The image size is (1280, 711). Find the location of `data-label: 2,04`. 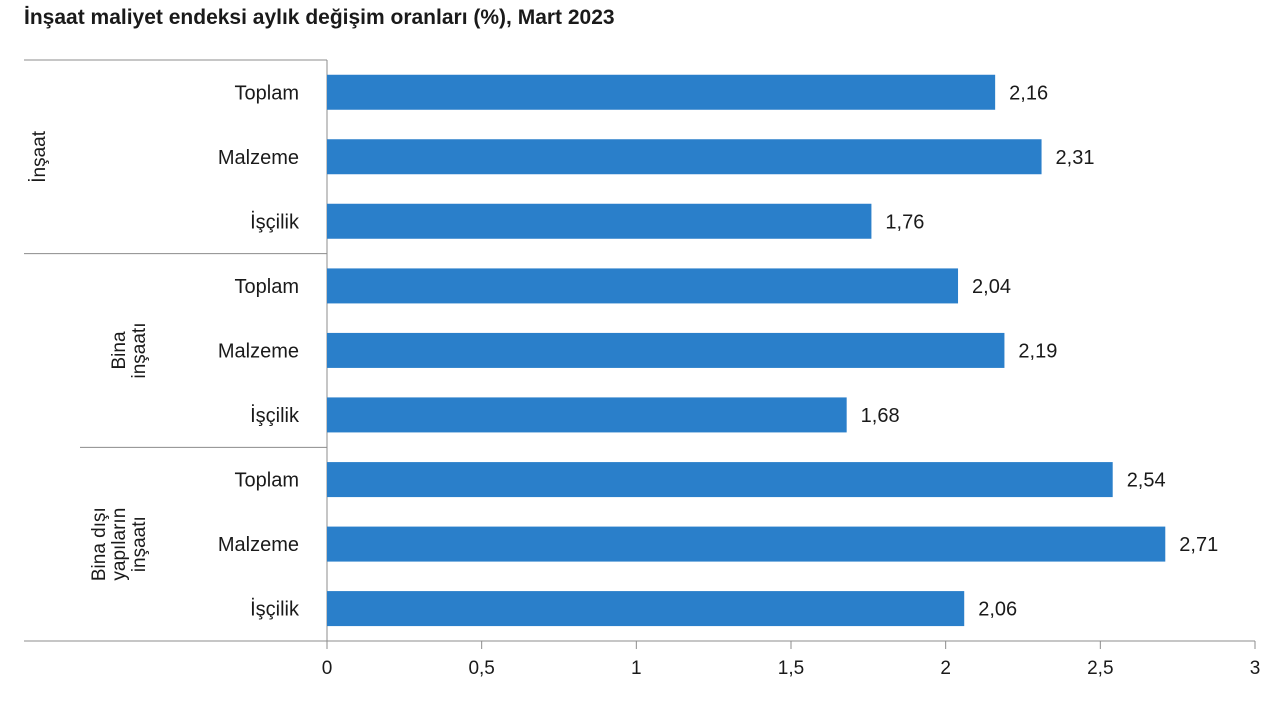

data-label: 2,04 is located at coordinates (991, 287).